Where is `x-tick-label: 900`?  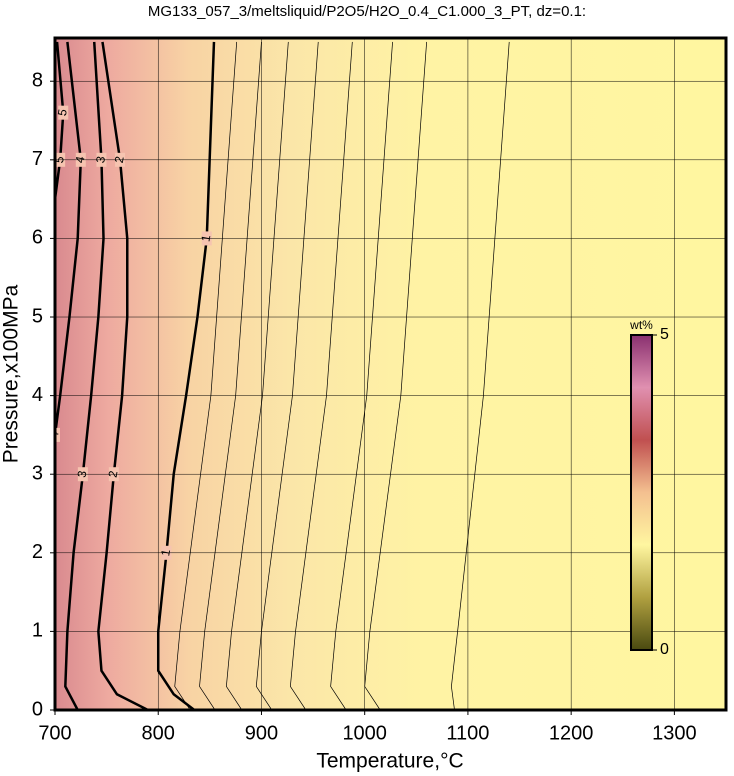
x-tick-label: 900 is located at coordinates (261, 733).